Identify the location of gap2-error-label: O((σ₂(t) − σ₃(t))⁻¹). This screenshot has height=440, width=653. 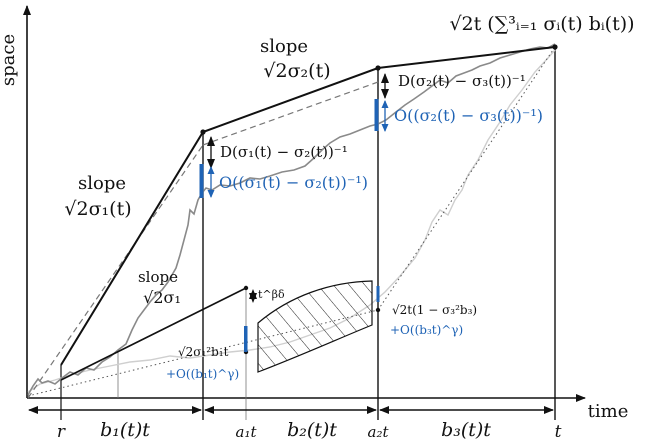
(468, 115).